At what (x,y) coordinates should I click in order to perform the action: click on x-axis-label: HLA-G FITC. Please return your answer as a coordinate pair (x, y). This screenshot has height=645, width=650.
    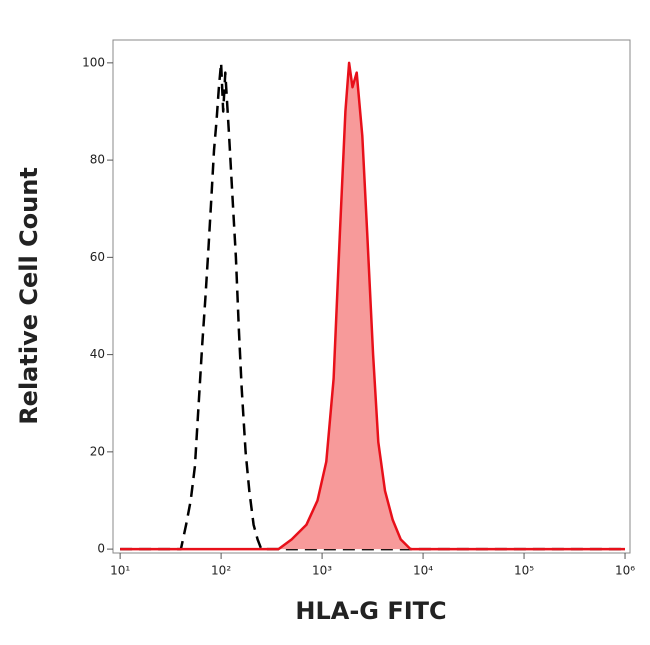
    Looking at the image, I should click on (370, 611).